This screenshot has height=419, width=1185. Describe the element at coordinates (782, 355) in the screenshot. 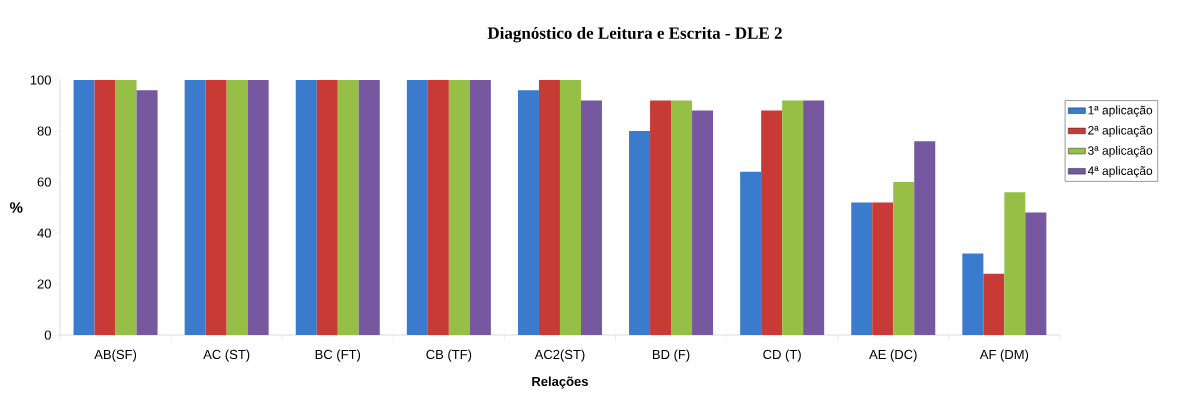

I see `x-tick-label: CD (T)` at that location.